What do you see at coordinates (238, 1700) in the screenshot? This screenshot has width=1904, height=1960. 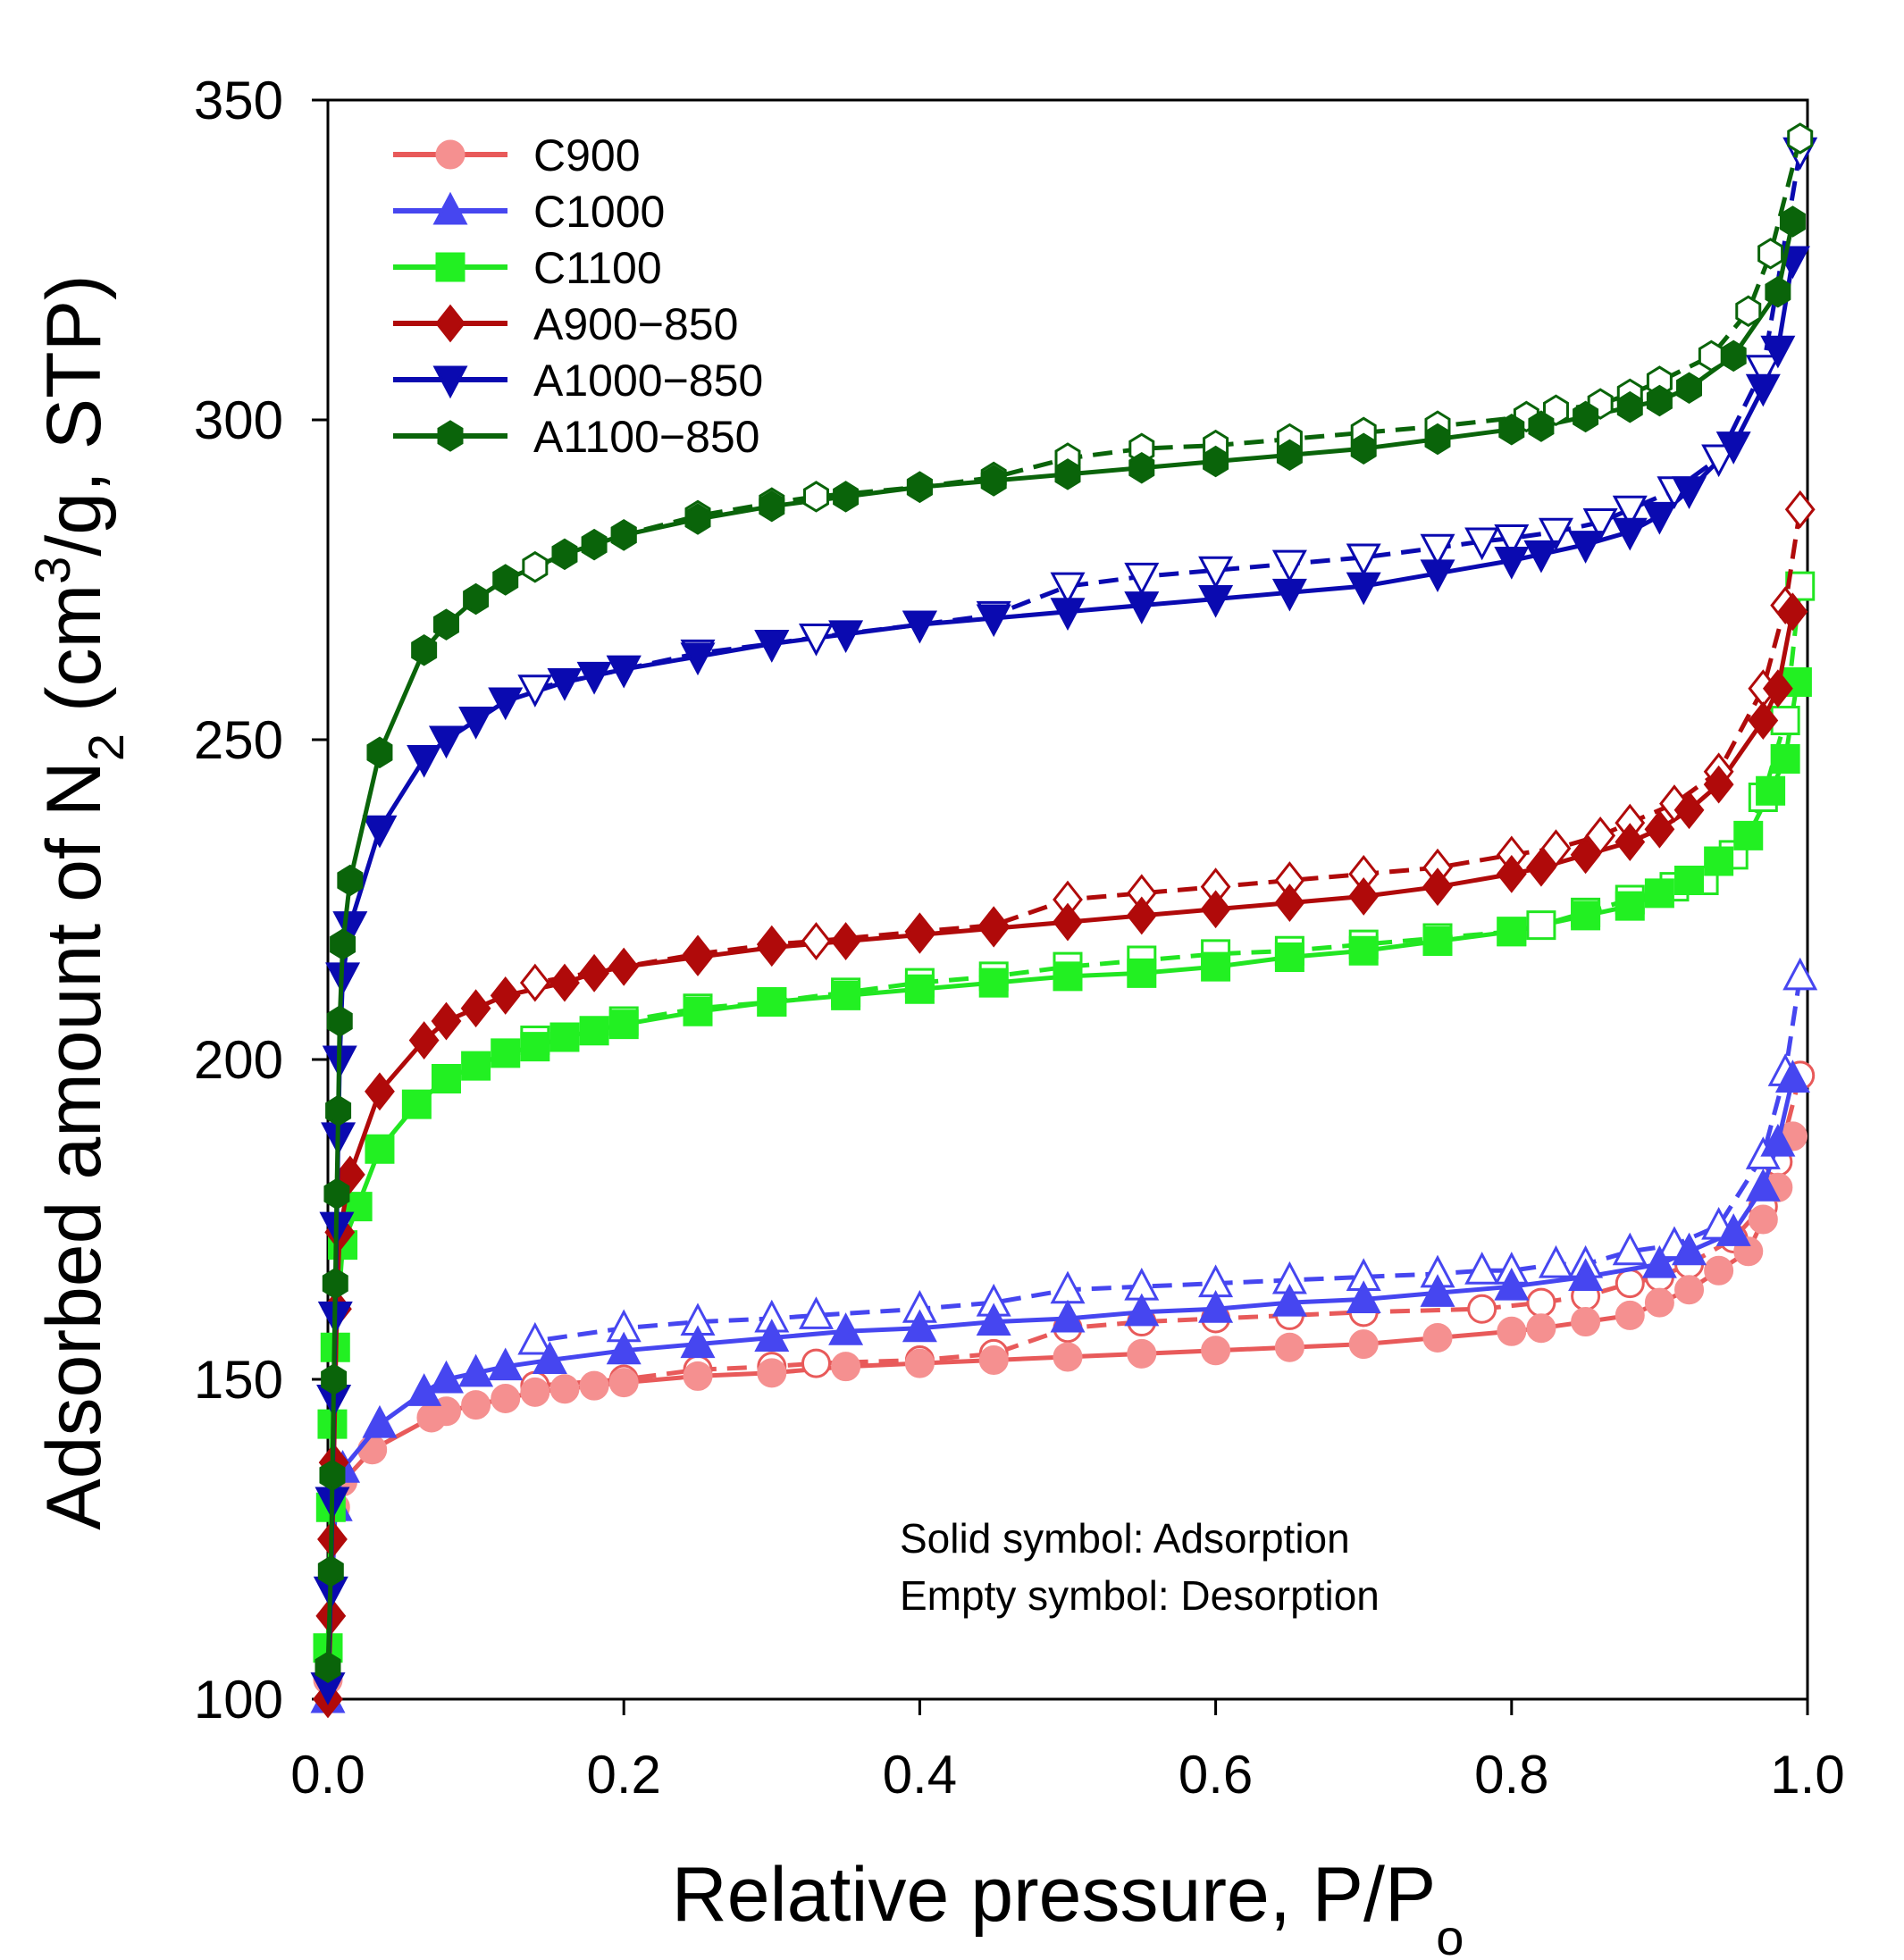 I see `y-tick-label: 100` at bounding box center [238, 1700].